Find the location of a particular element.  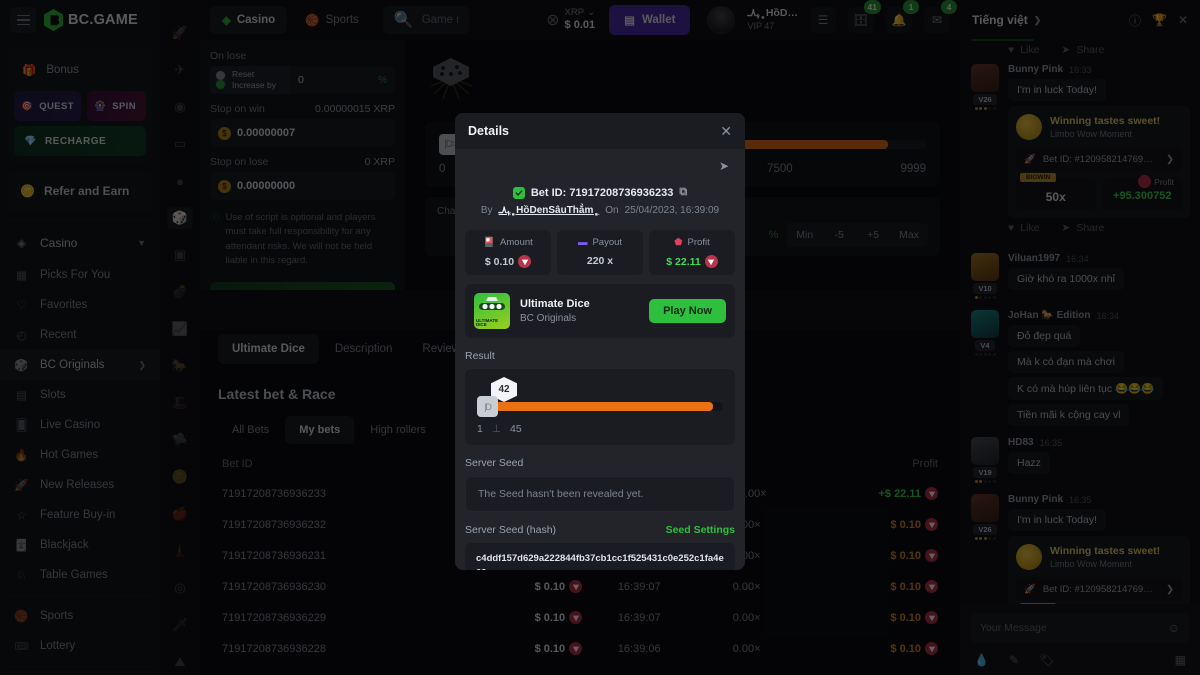

server-seed-hash-label: Server Seed (hash) is located at coordinates (511, 530).